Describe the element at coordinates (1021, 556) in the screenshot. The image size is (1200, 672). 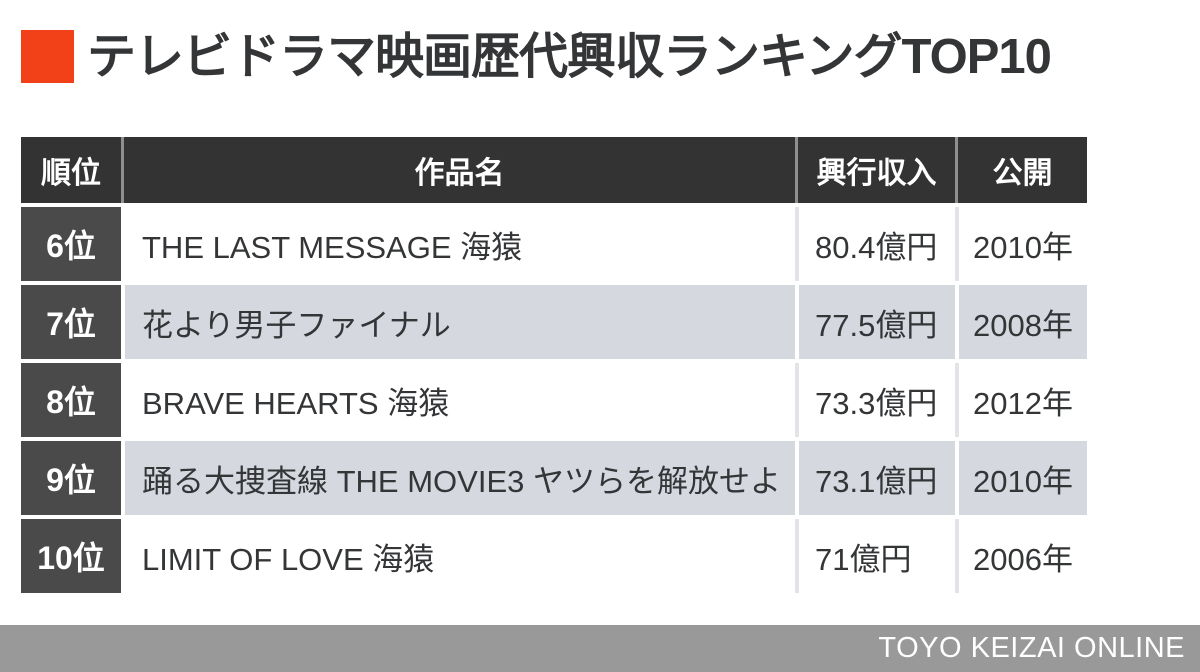
I see `release-cell: 2006年` at that location.